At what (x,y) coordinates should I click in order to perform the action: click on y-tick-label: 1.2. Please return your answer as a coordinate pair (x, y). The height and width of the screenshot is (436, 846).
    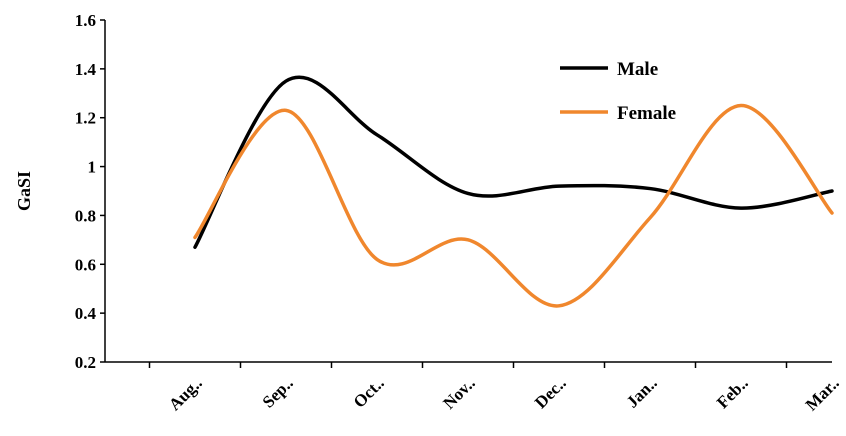
    Looking at the image, I should click on (85, 118).